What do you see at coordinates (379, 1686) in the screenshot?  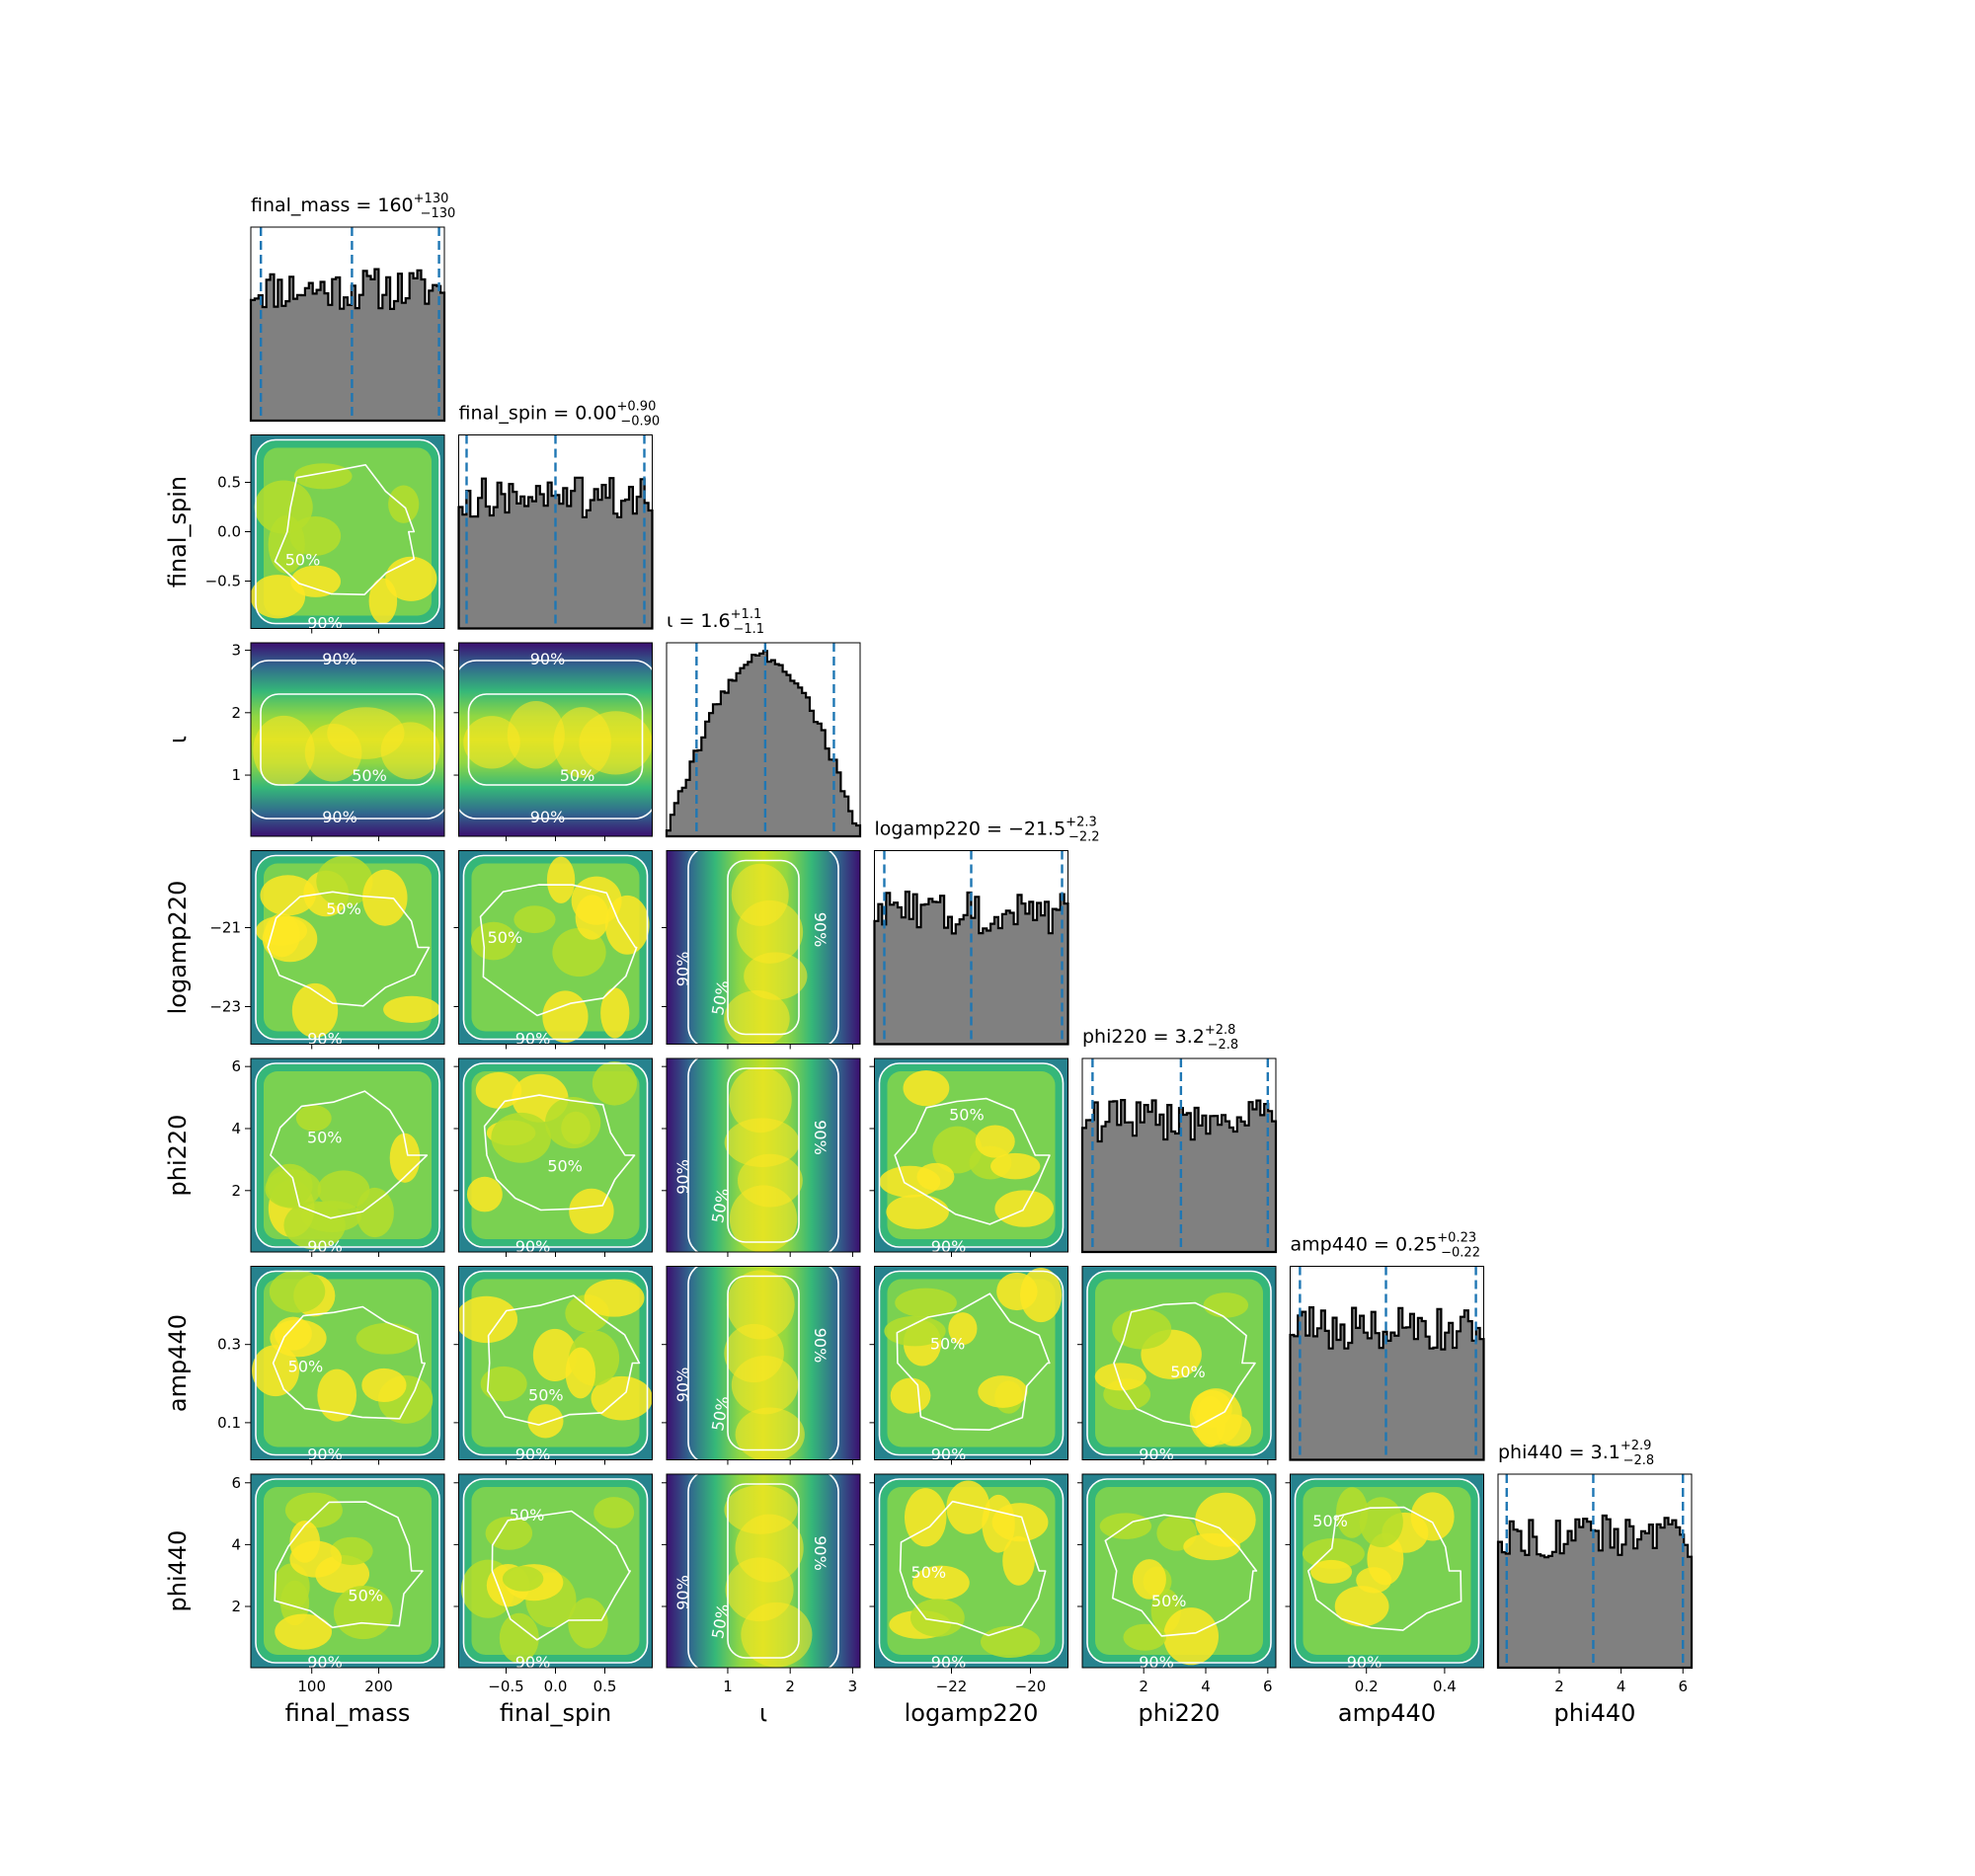 I see `x-tick-label: 200` at bounding box center [379, 1686].